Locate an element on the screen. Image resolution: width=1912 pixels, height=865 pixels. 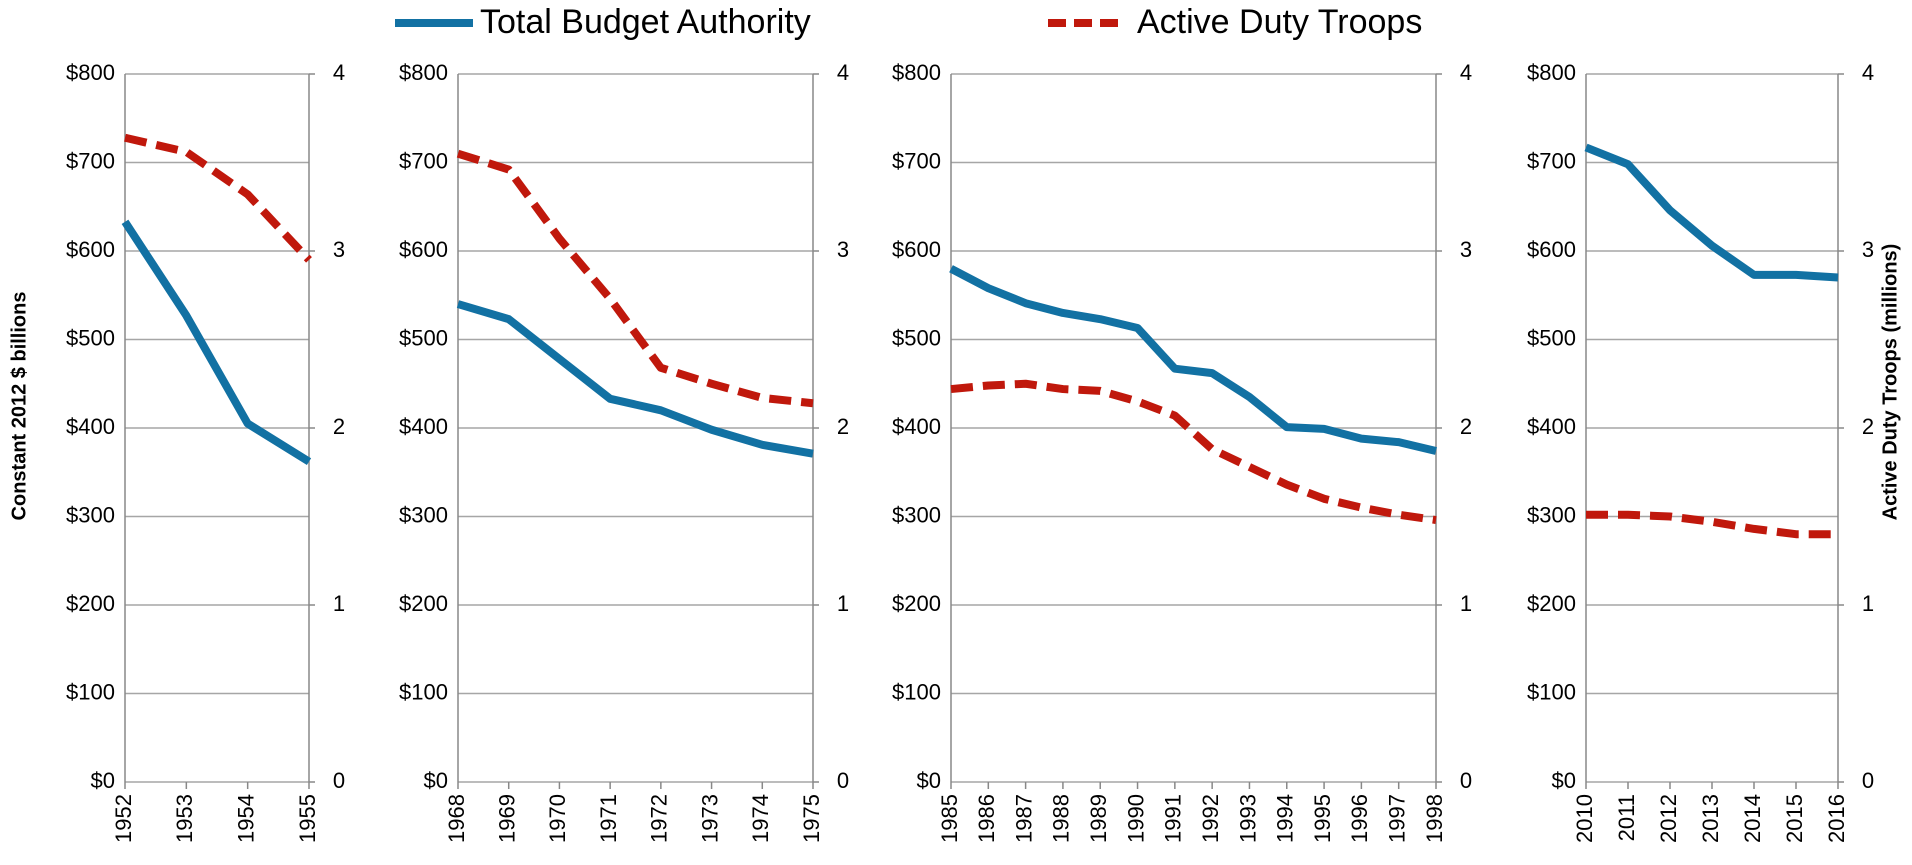
x-tick-label: 1971 is located at coordinates (608, 818).